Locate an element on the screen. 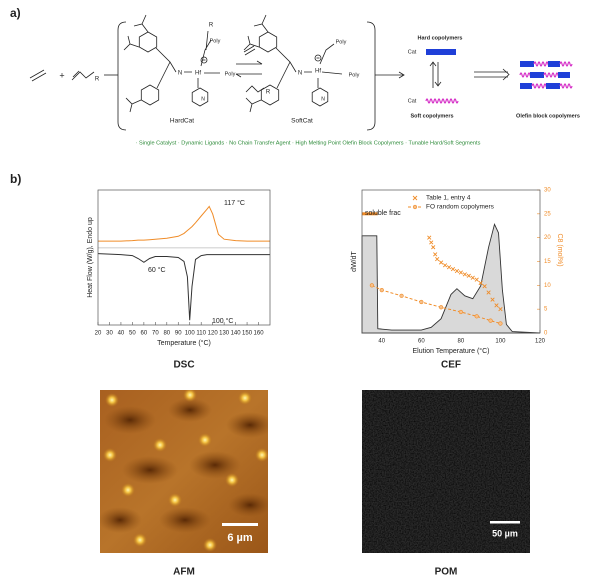  scale-bar-label: 50 µm is located at coordinates (505, 533).